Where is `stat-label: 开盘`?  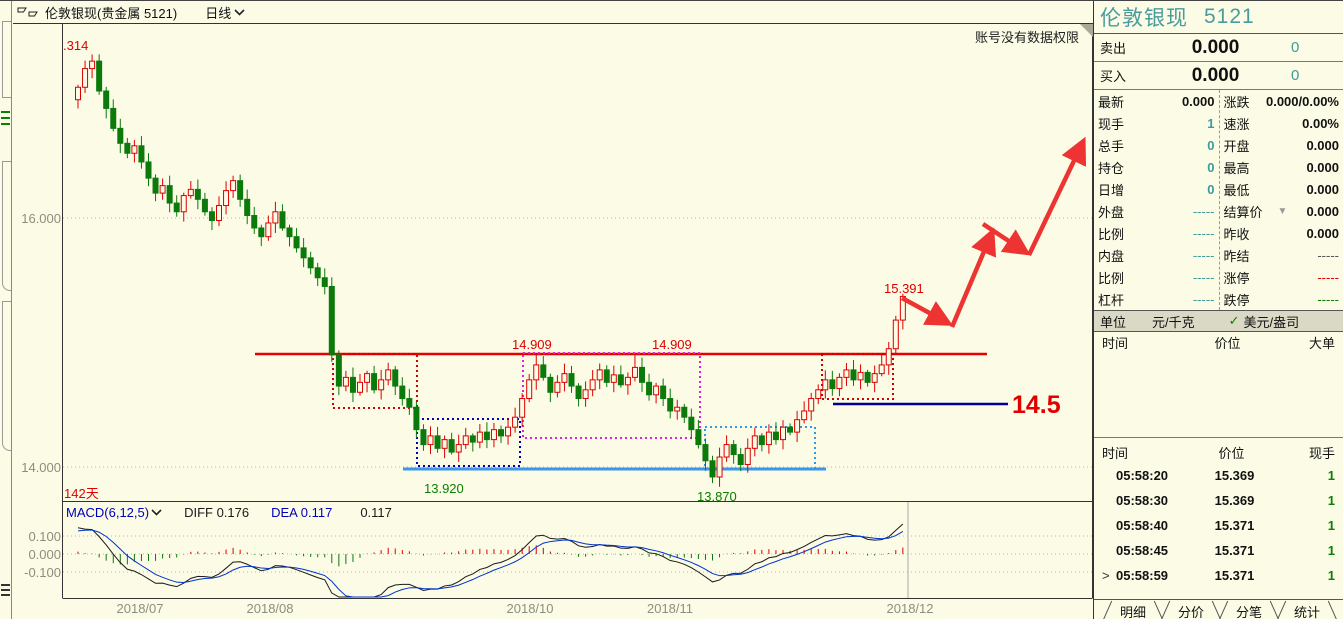 stat-label: 开盘 is located at coordinates (1236, 146).